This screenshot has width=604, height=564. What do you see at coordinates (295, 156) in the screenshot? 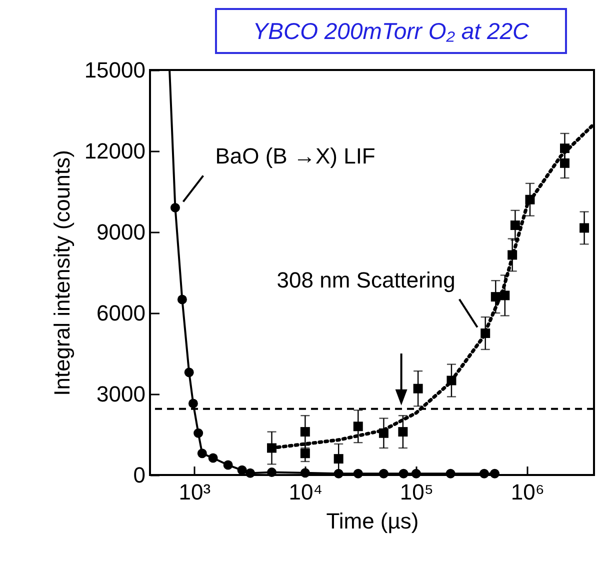
I see `annotation: BaO (B →X) LIF` at bounding box center [295, 156].